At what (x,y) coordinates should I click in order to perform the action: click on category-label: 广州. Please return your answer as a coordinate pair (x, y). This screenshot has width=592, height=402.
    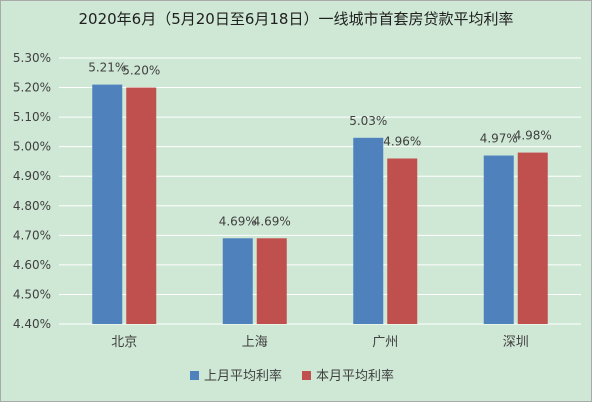
    Looking at the image, I should click on (385, 342).